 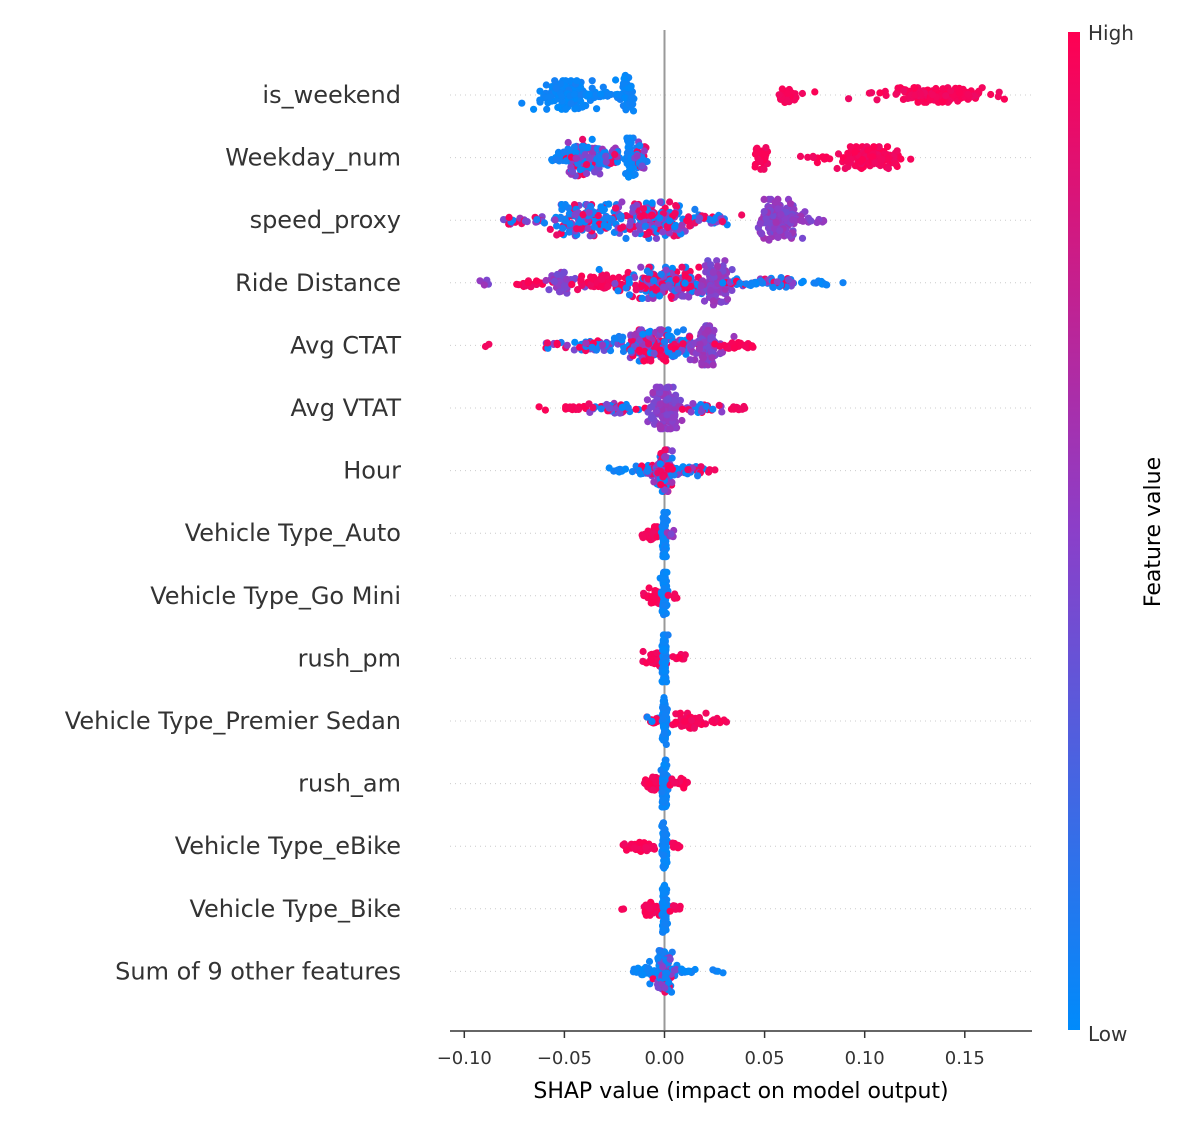 I want to click on colorbar, so click(x=1074, y=531).